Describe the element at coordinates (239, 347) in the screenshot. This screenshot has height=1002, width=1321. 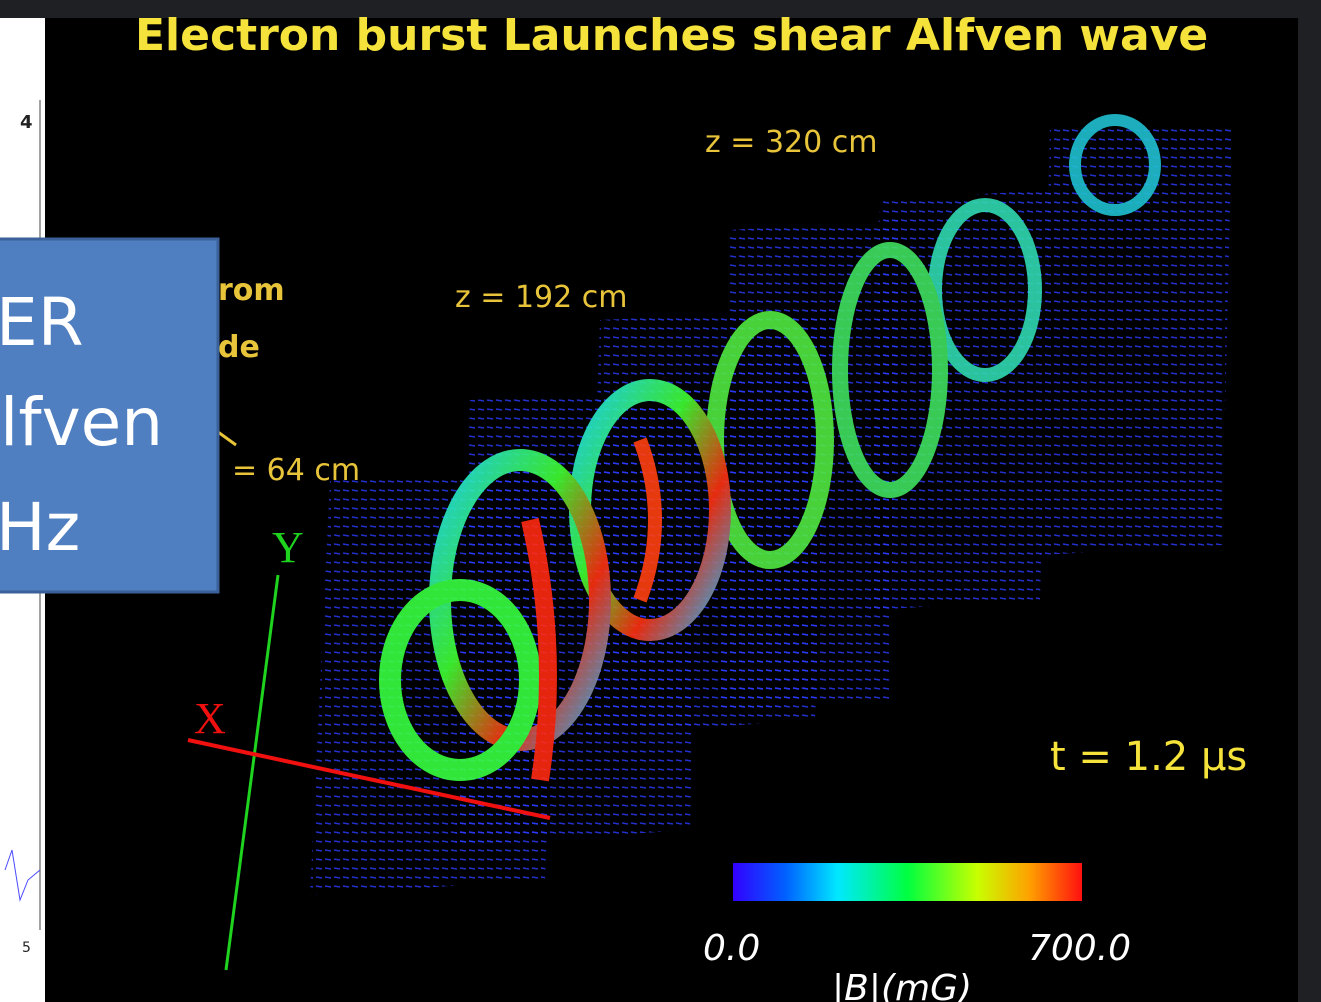
I see `annotation: de` at that location.